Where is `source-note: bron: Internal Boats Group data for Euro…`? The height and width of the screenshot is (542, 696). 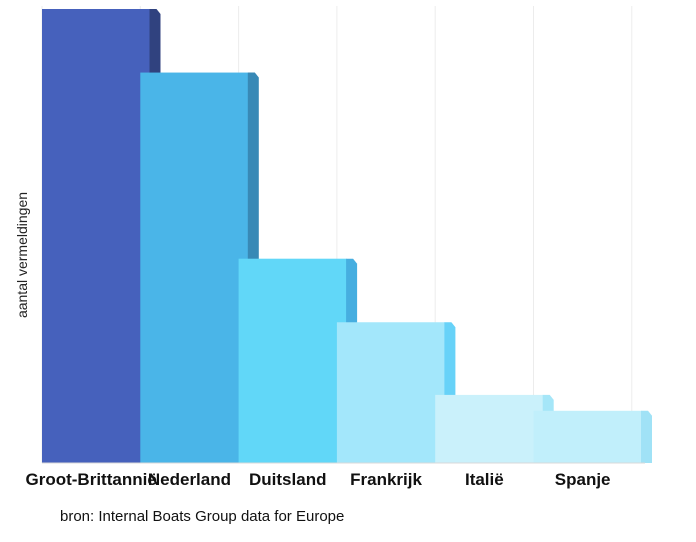
source-note: bron: Internal Boats Group data for Euro… is located at coordinates (202, 516).